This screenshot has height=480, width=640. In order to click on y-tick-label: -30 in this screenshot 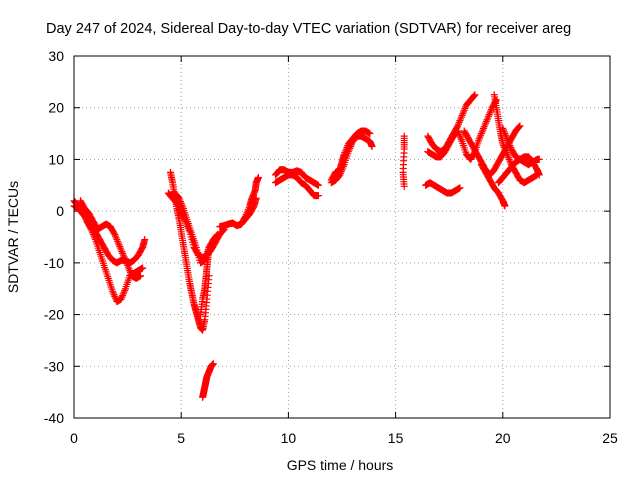, I will do `click(54, 366)`.